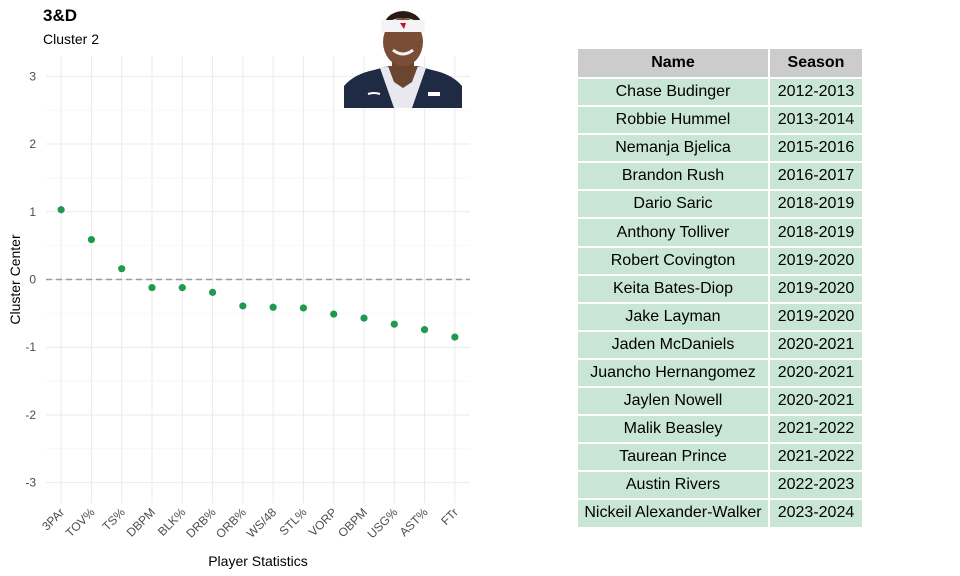 Image resolution: width=960 pixels, height=576 pixels. Describe the element at coordinates (674, 458) in the screenshot. I see `player-name-cell: Taurean Prince` at that location.